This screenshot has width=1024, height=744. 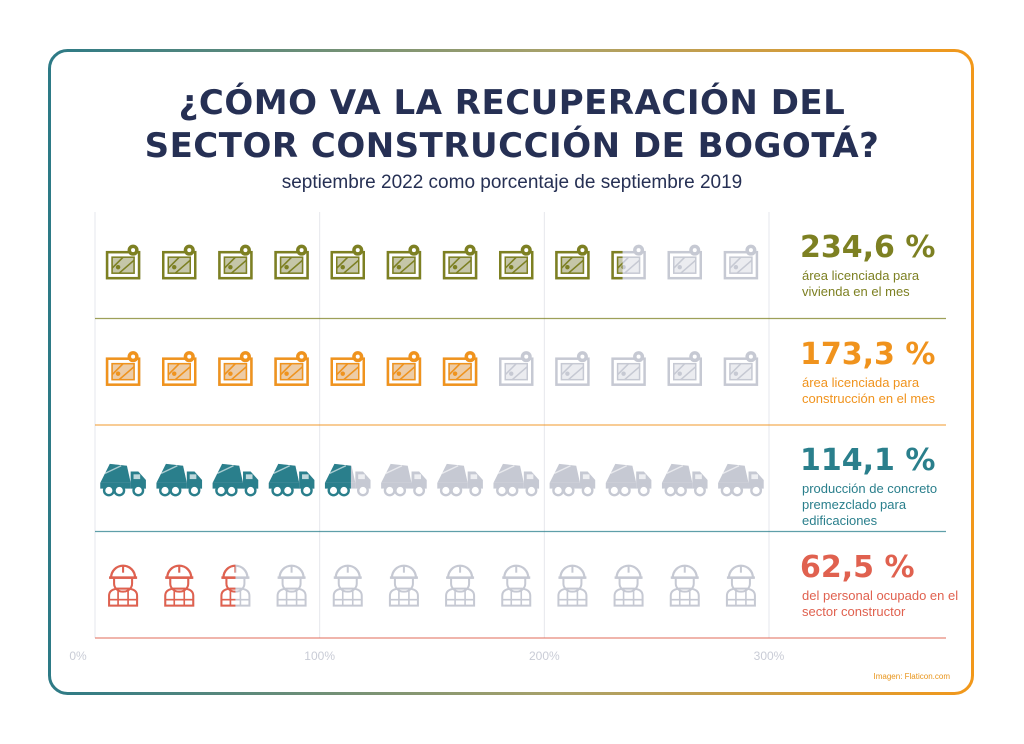 I want to click on icon-row-concreto, so click(x=432, y=479).